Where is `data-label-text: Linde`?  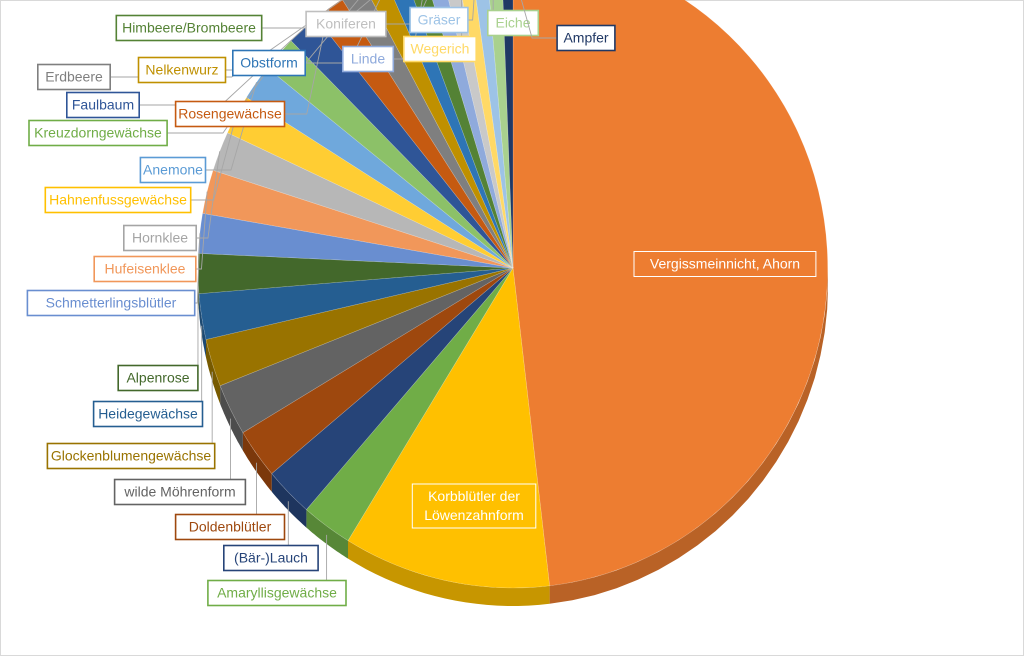
data-label-text: Linde is located at coordinates (368, 59).